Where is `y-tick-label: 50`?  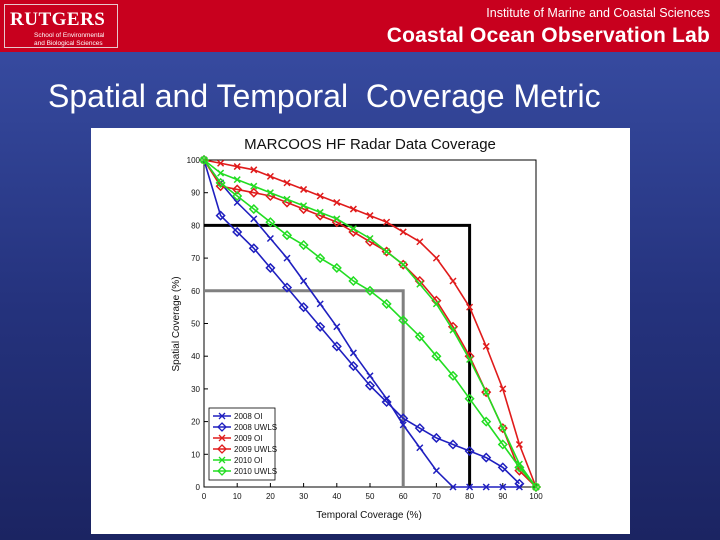
y-tick-label: 50 is located at coordinates (195, 324).